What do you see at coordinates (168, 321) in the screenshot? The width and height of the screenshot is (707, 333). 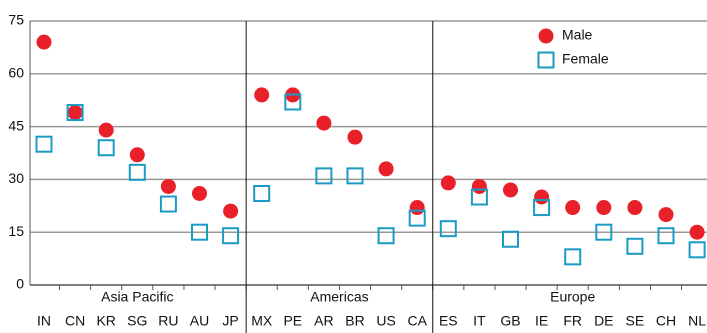 I see `x-tick-label: RU` at bounding box center [168, 321].